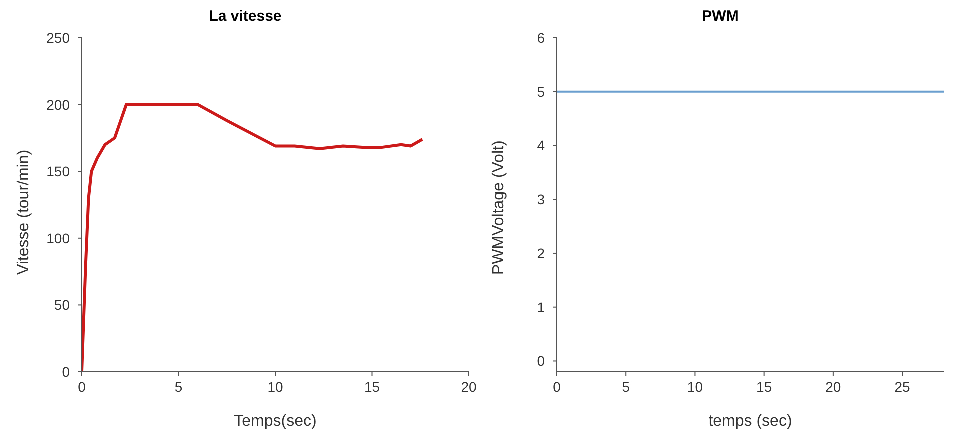 This screenshot has width=966, height=439. I want to click on y-axis-title: PWMVoltage (Volt), so click(499, 207).